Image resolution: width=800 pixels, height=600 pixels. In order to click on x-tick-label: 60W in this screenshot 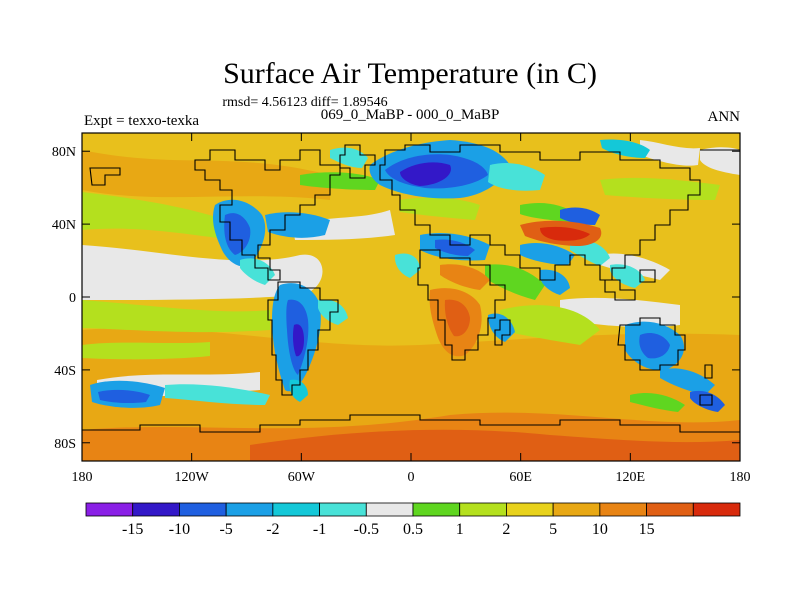, I will do `click(302, 477)`.